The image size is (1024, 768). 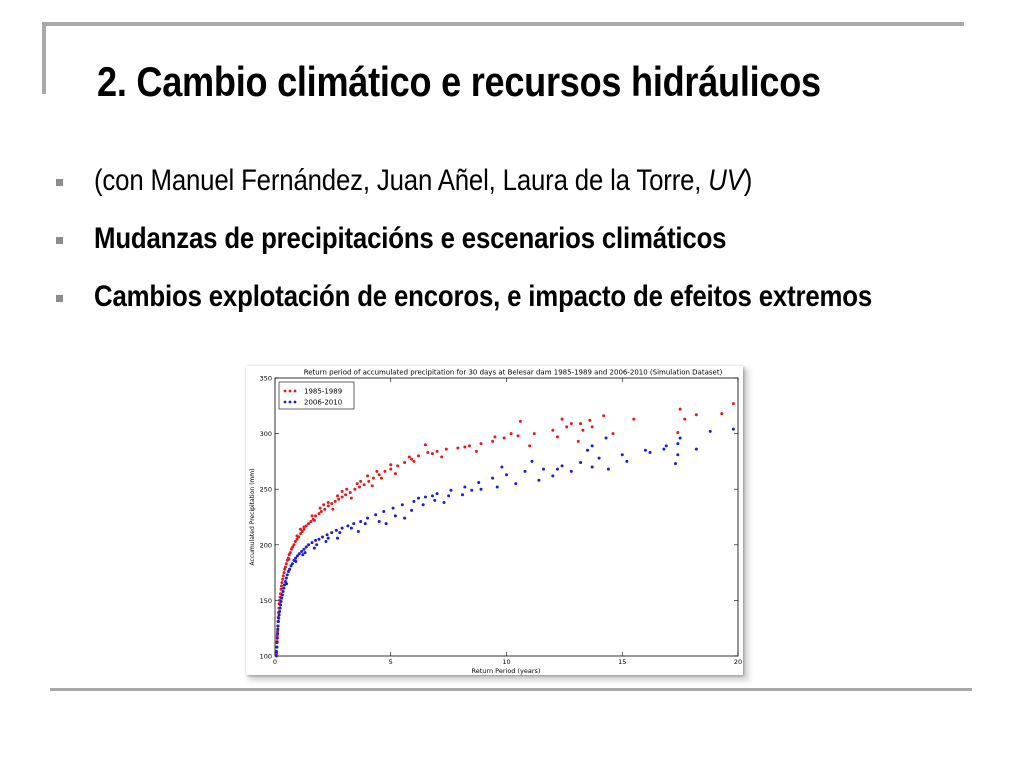 What do you see at coordinates (506, 671) in the screenshot?
I see `x-axis-label: Return Period (years)` at bounding box center [506, 671].